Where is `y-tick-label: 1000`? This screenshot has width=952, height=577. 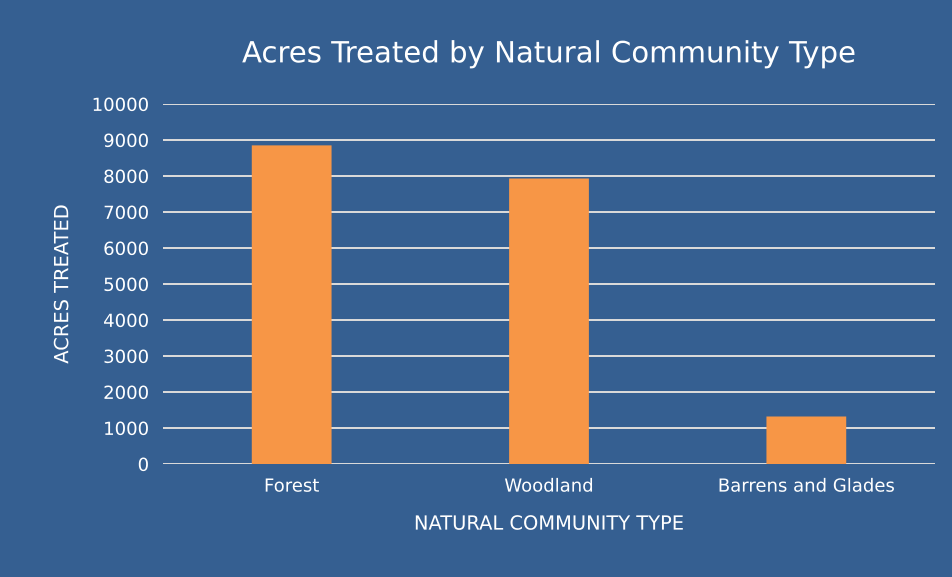 y-tick-label: 1000 is located at coordinates (126, 428).